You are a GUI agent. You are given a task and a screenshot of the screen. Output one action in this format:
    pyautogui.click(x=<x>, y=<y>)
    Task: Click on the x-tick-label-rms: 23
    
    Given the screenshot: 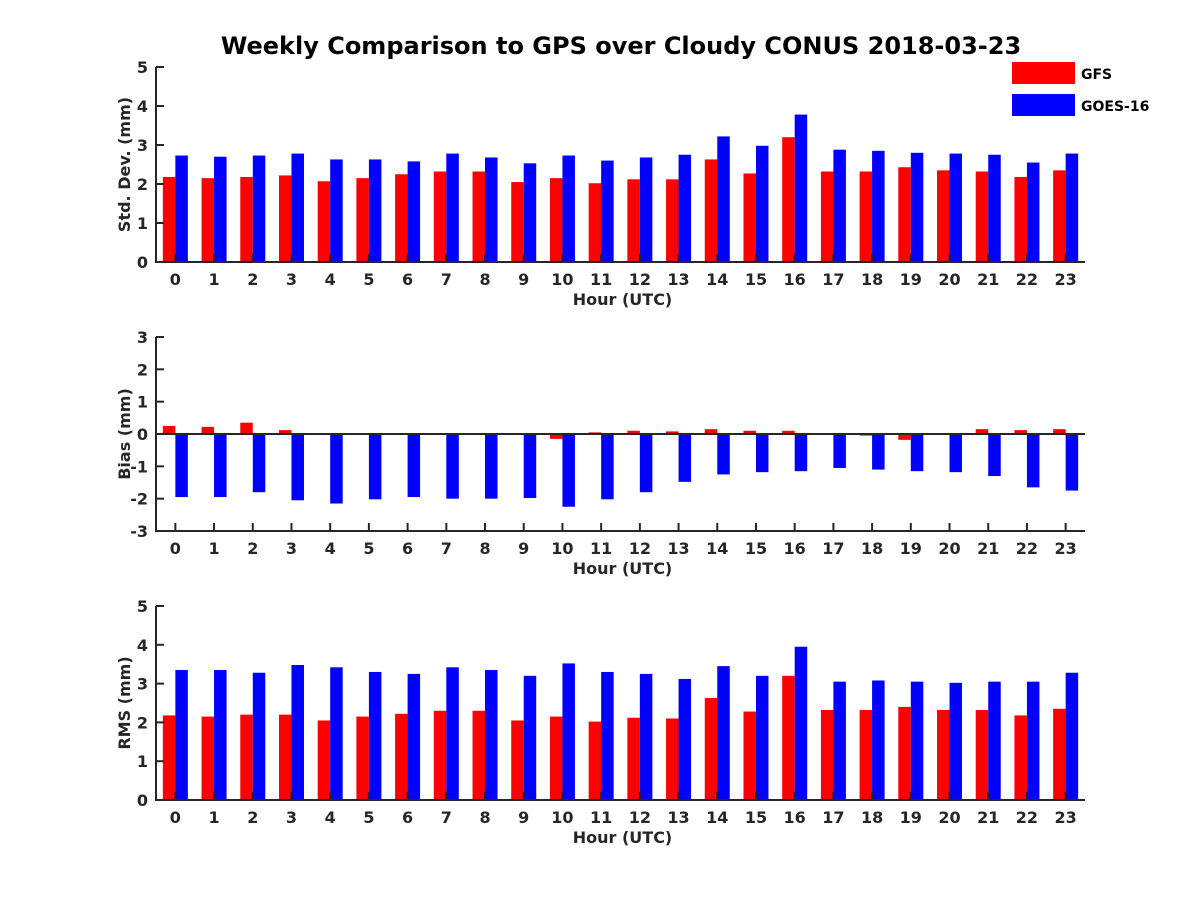 What is the action you would take?
    pyautogui.click(x=1066, y=817)
    